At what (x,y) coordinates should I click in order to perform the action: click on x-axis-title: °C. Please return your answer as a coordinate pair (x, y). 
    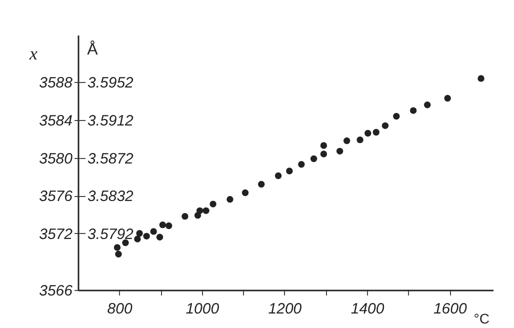
    Looking at the image, I should click on (482, 318).